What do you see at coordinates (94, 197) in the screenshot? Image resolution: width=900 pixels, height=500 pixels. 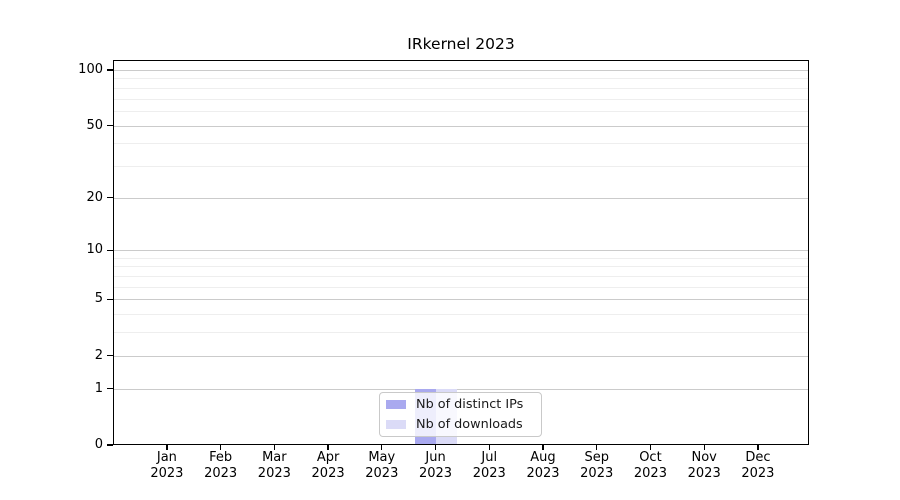 I see `y-tick-label: 20` at bounding box center [94, 197].